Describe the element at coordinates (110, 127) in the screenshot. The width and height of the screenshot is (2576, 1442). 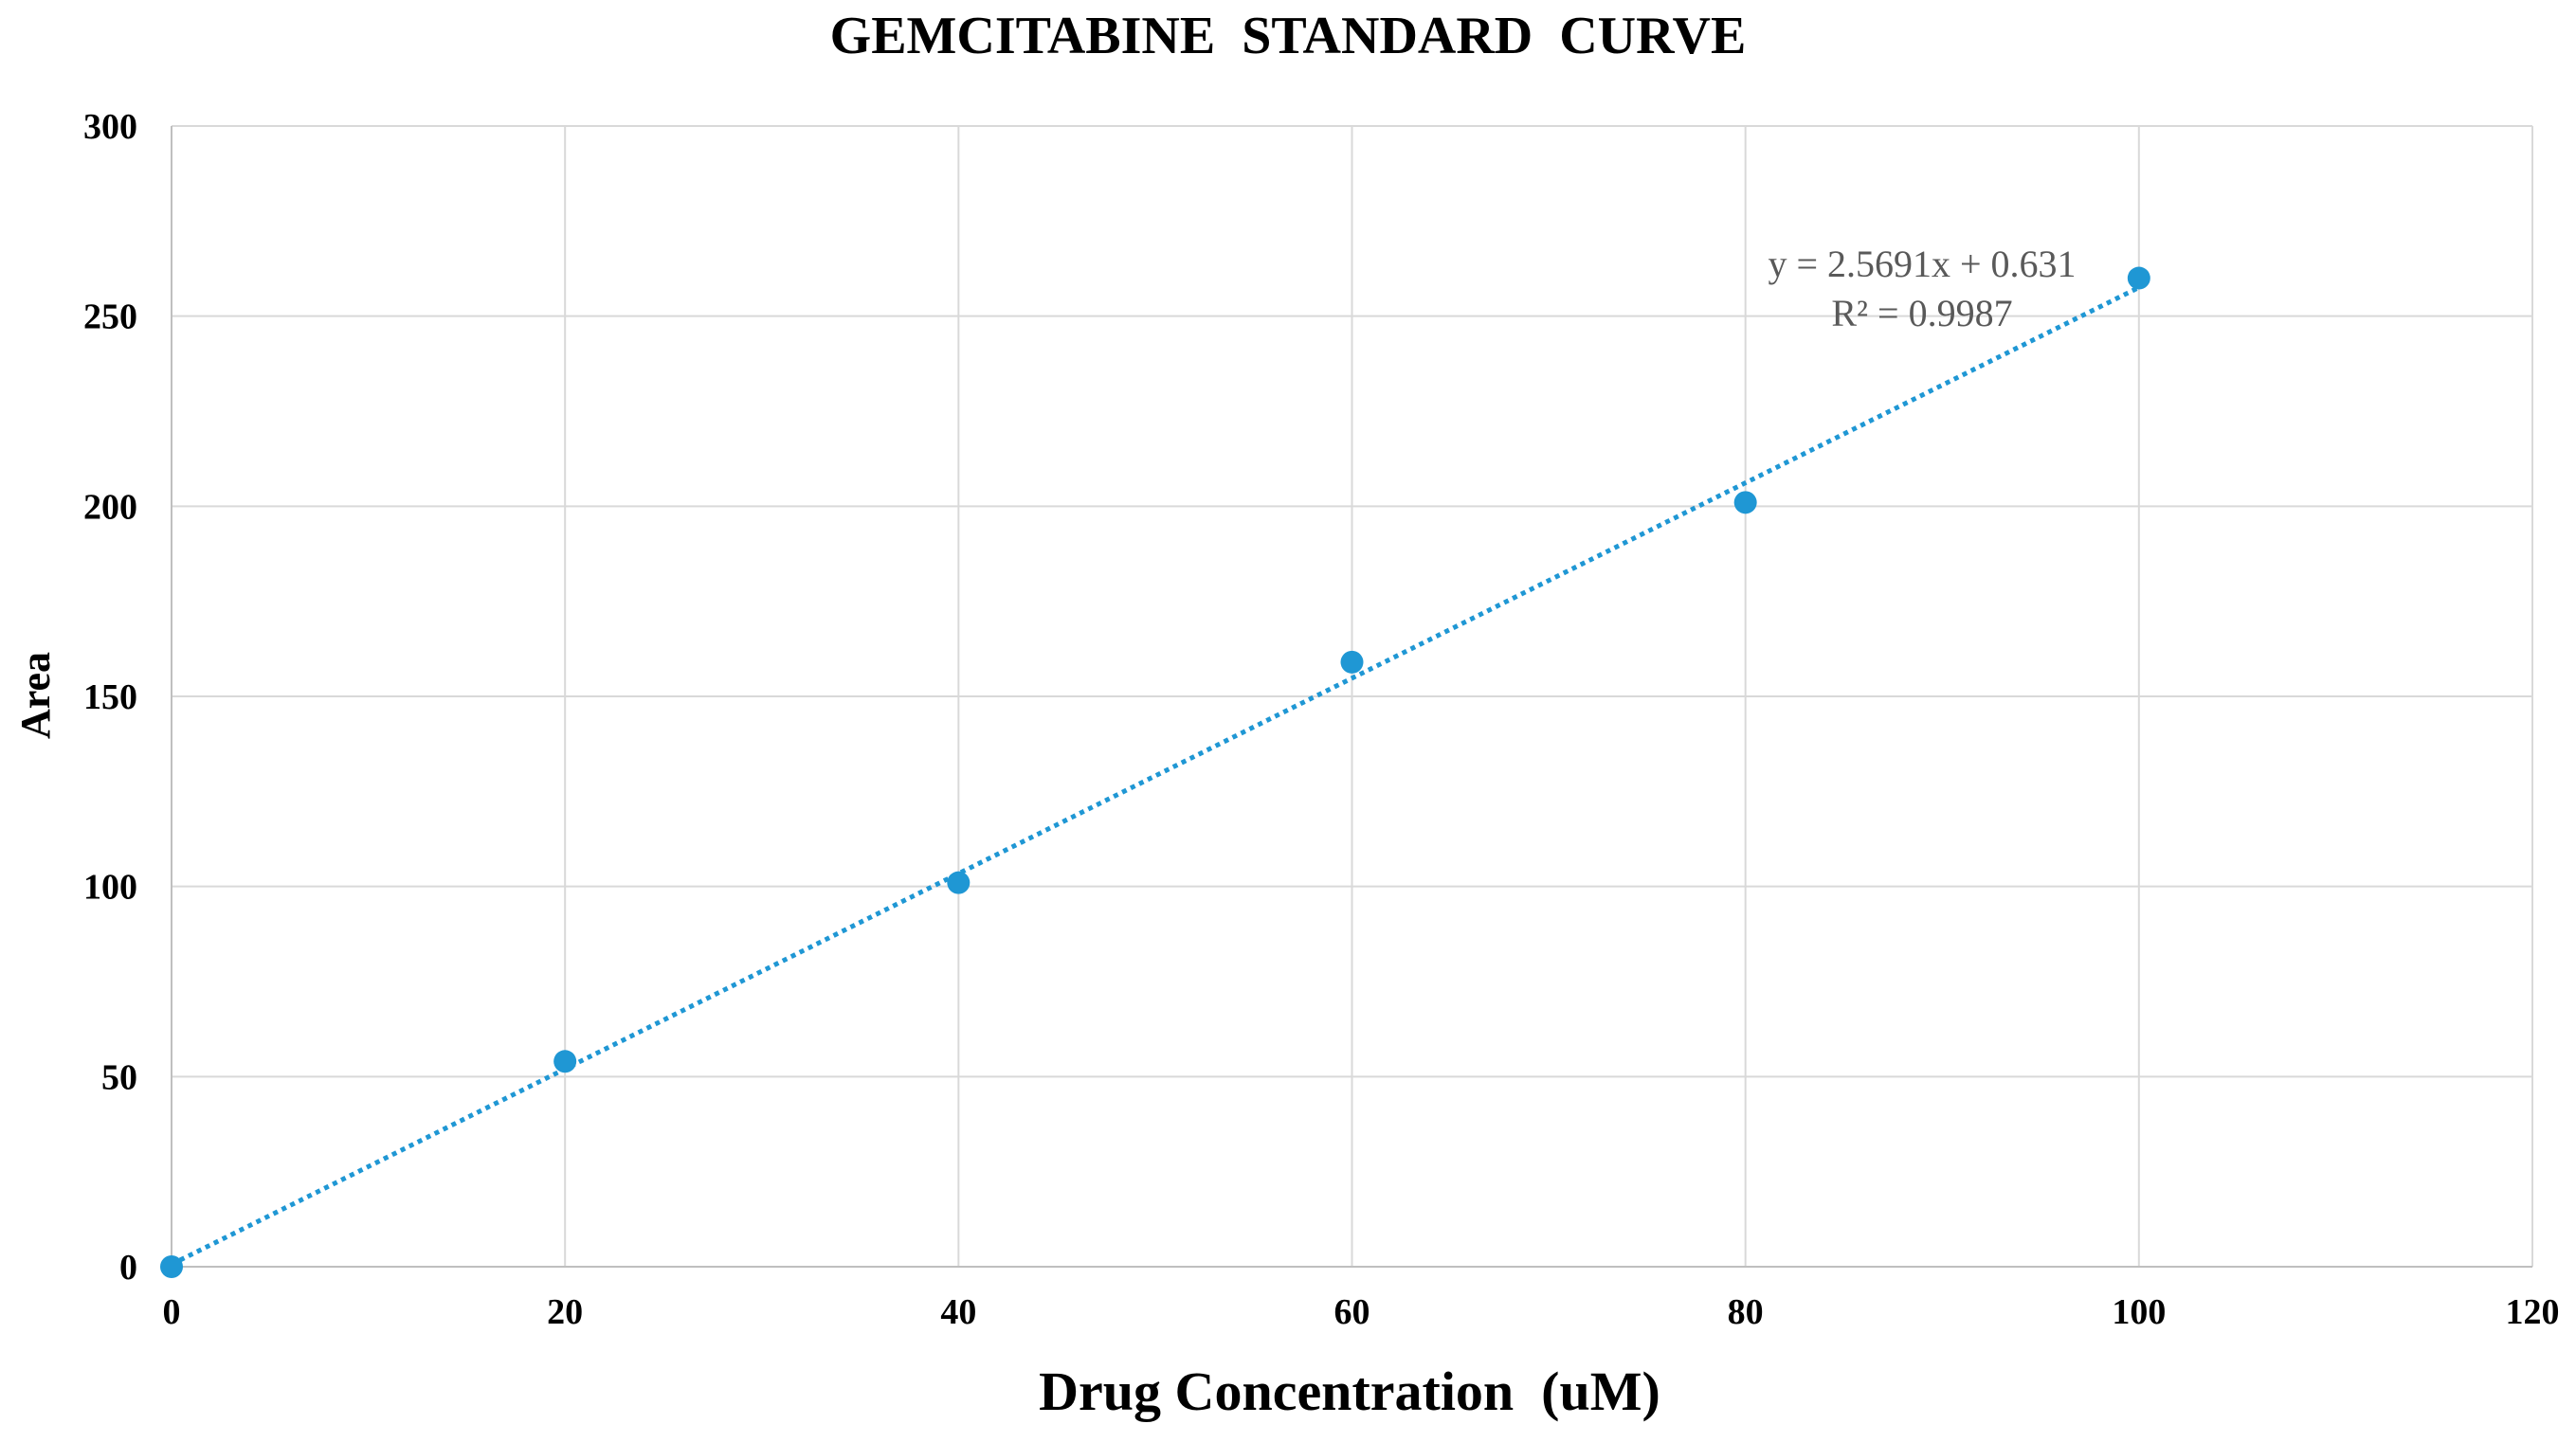
I see `y-tick-label: 300` at that location.